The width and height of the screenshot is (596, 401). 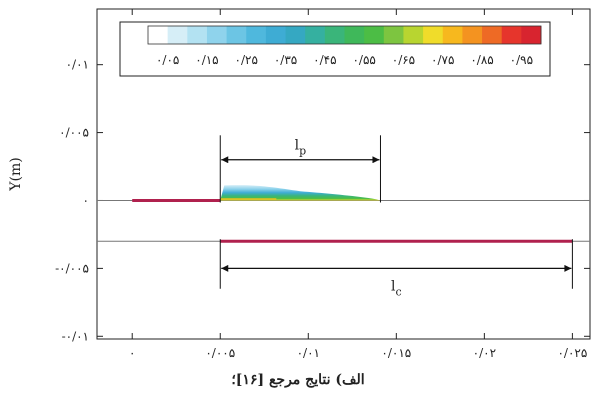 What do you see at coordinates (324, 60) in the screenshot?
I see `colorbar-label: ۰/۴۵` at bounding box center [324, 60].